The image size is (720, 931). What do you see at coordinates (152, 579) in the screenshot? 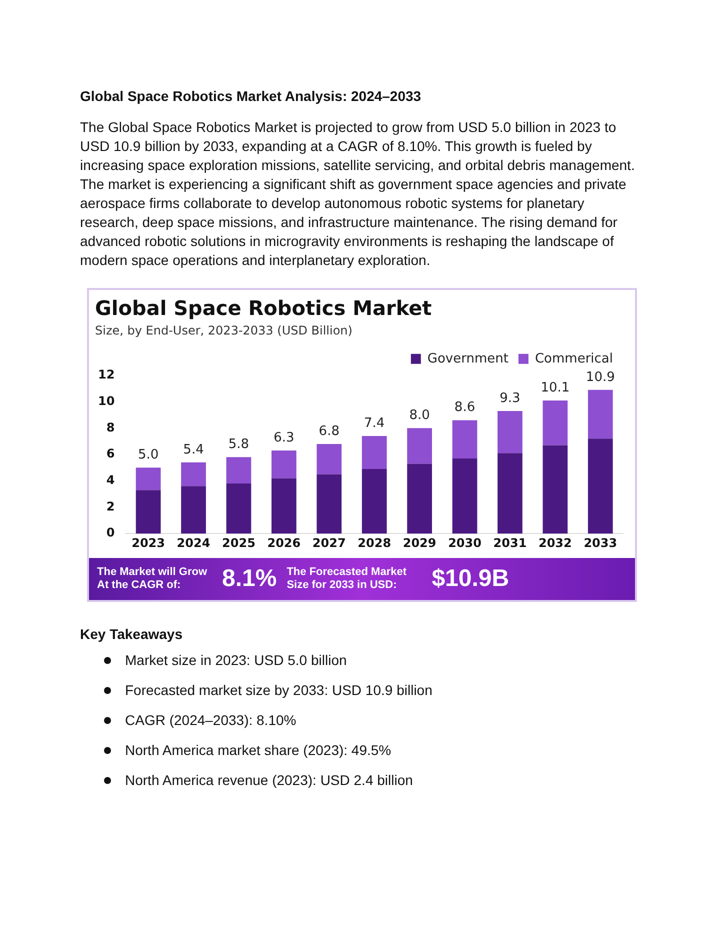
I see `text: The Market will Grow At the CAGR of:` at bounding box center [152, 579].